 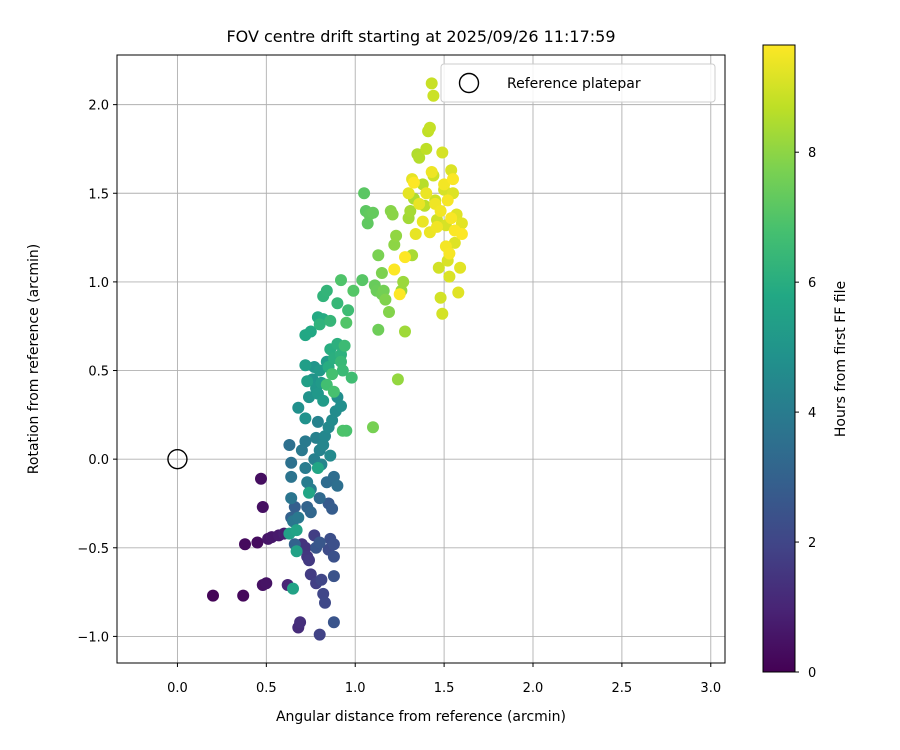 What do you see at coordinates (444, 679) in the screenshot?
I see `x-axis-ticks: 0.0 0.5 1.0 1.5 2.0 2.5 3.0` at bounding box center [444, 679].